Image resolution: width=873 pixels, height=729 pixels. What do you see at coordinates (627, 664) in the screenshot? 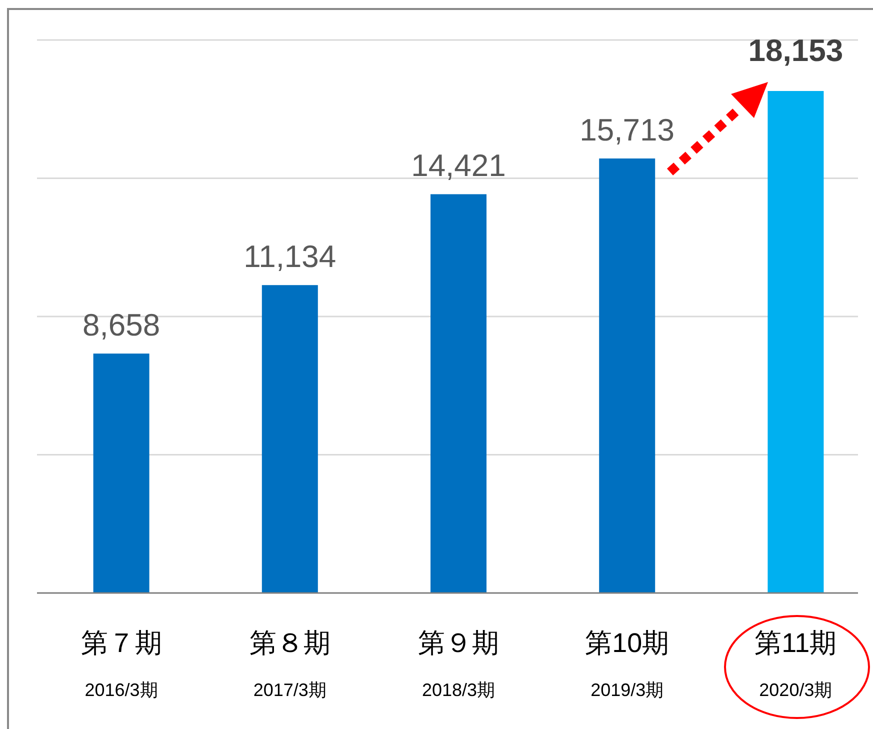
I see `x-tick-label: 第10期 2019/3期` at bounding box center [627, 664].